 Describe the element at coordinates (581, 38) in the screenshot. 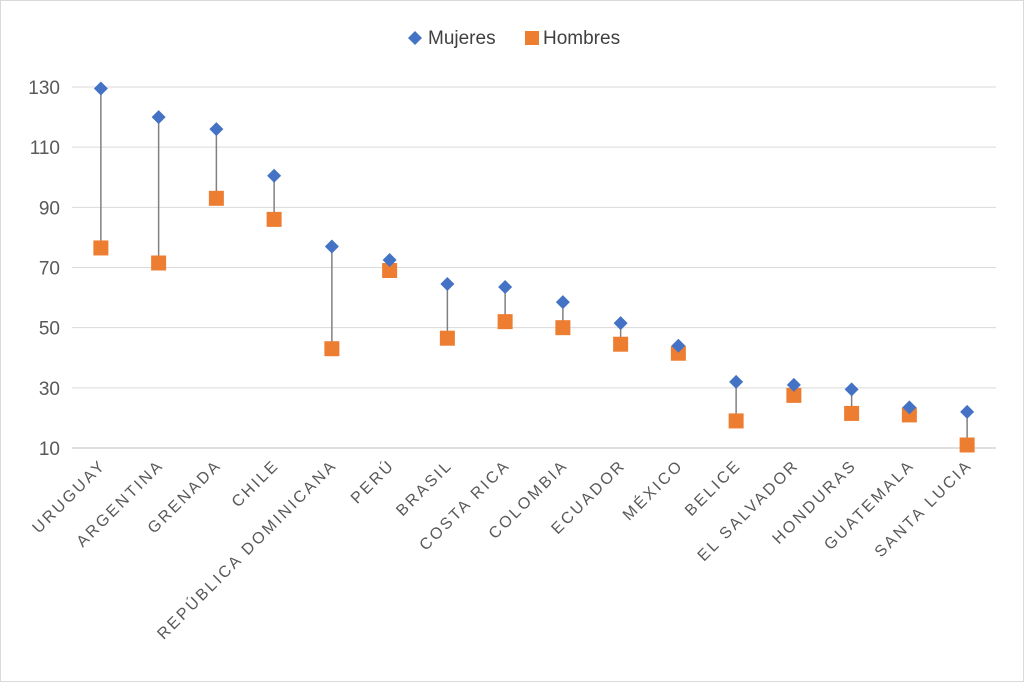

I see `legend-hombres-label: Hombres` at that location.